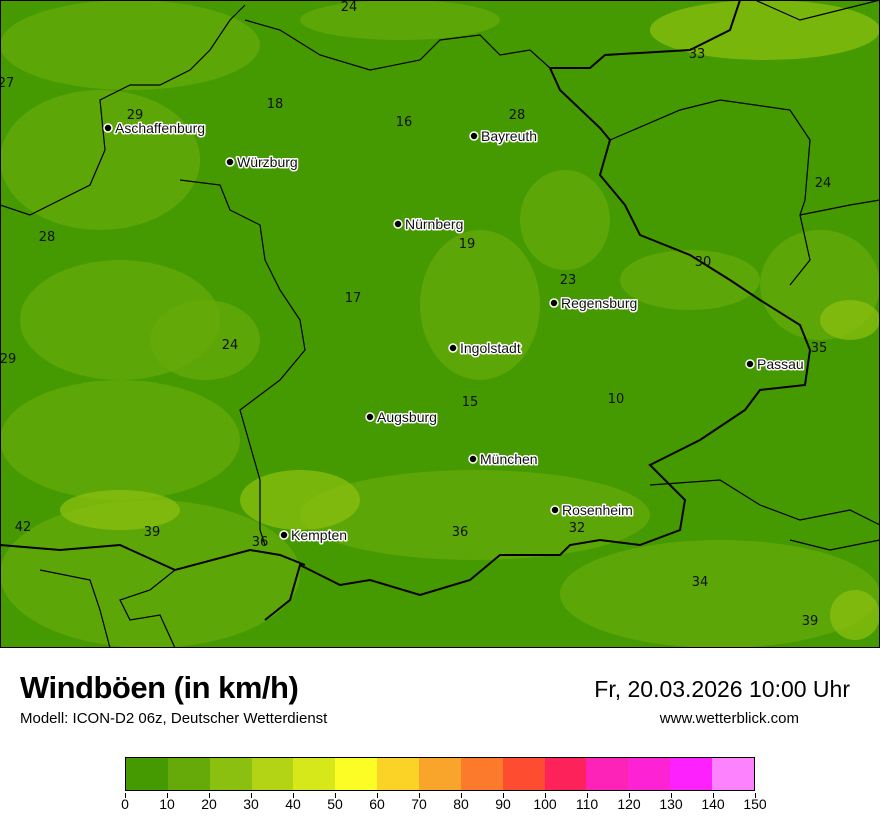 This screenshot has height=830, width=880. Describe the element at coordinates (444, 808) in the screenshot. I see `legend-ticks: 0 10 20 30 40 50 60 70 80 90 100 110 120 130 140 150` at that location.